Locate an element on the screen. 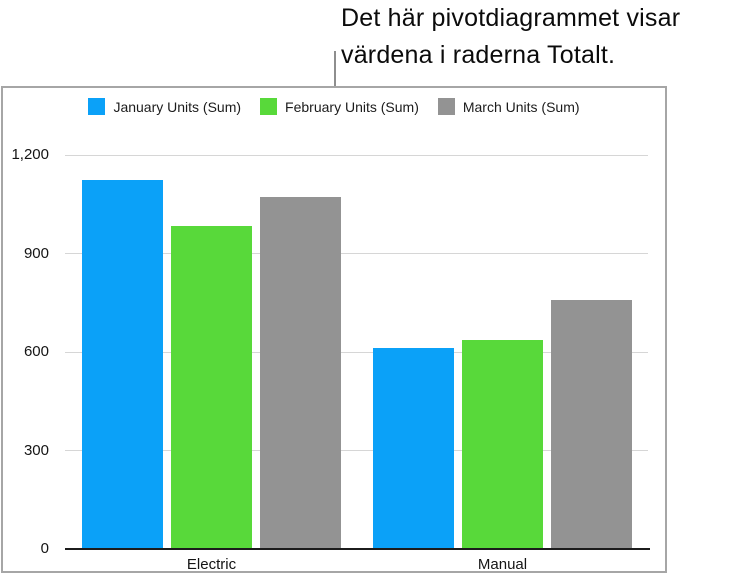  y-axis-label-0: 0 is located at coordinates (44, 548).